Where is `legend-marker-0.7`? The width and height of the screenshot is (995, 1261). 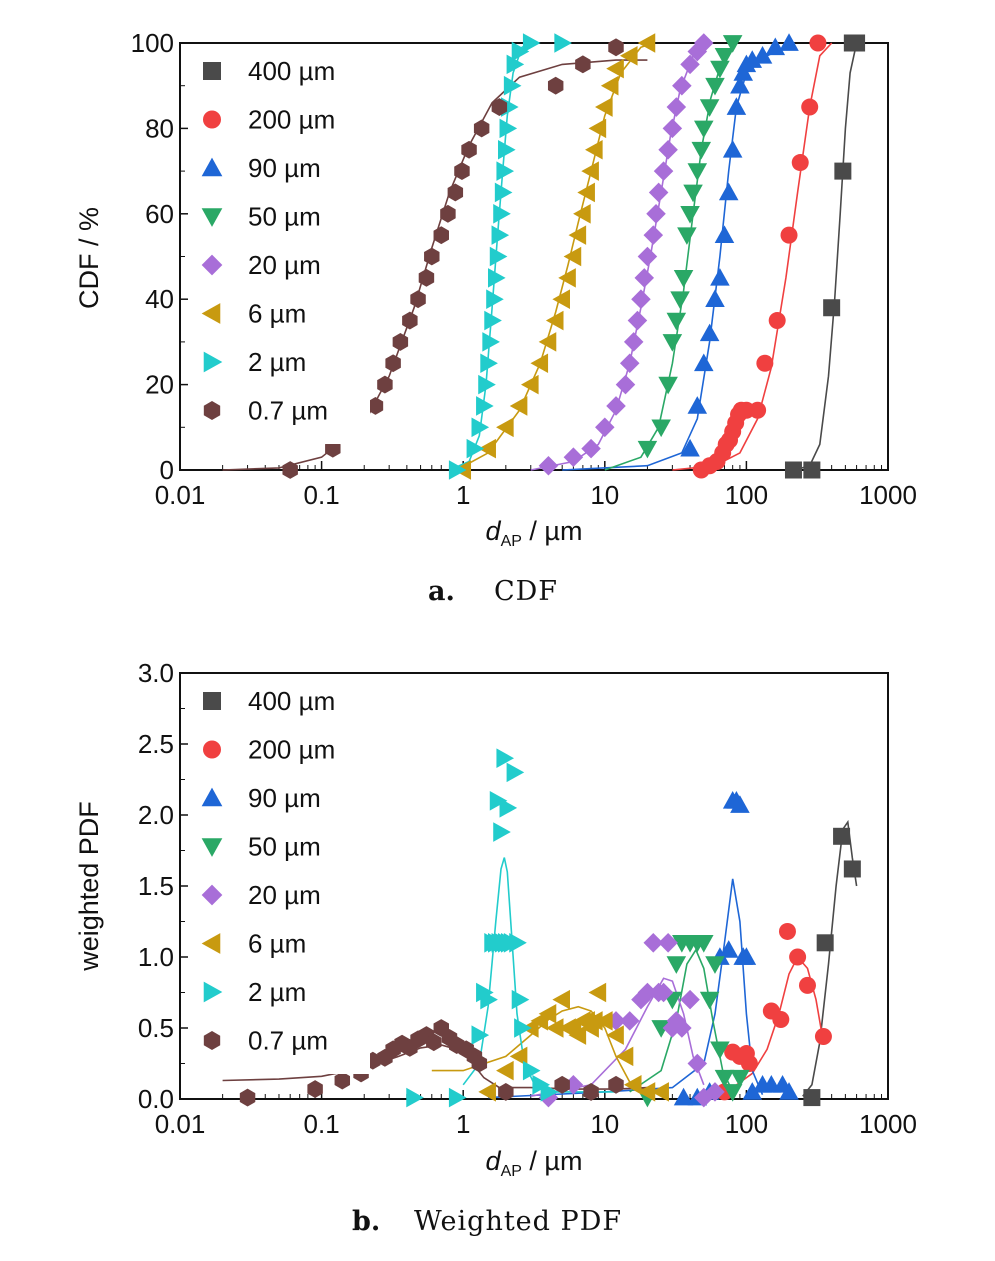
legend-marker-0.7 is located at coordinates (212, 410).